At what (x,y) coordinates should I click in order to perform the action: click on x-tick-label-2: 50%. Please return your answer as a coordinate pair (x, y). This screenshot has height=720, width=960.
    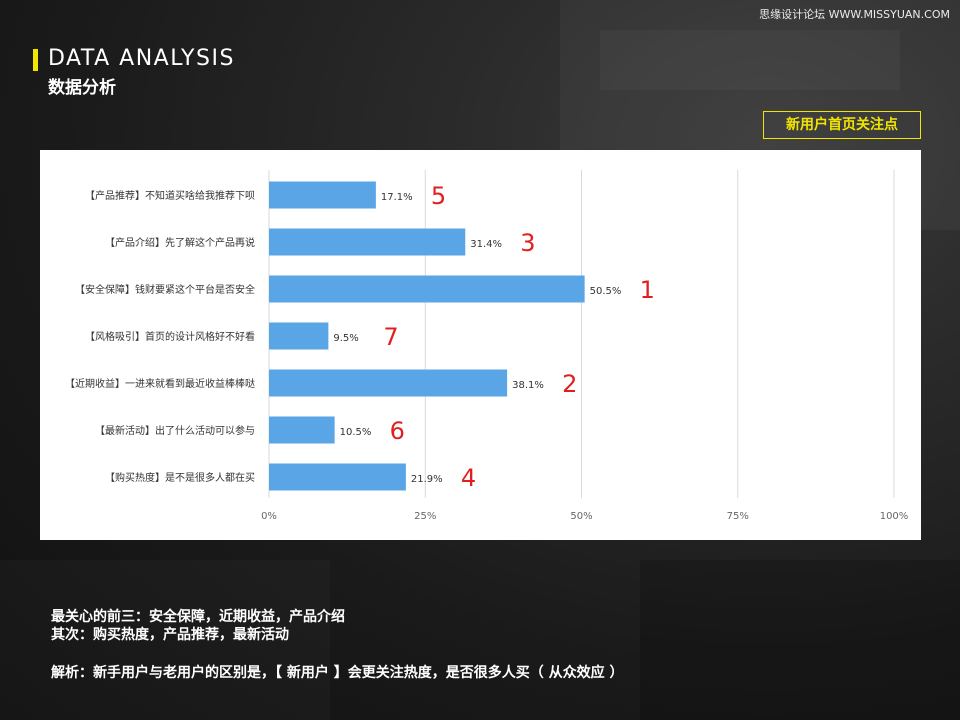
    Looking at the image, I should click on (581, 516).